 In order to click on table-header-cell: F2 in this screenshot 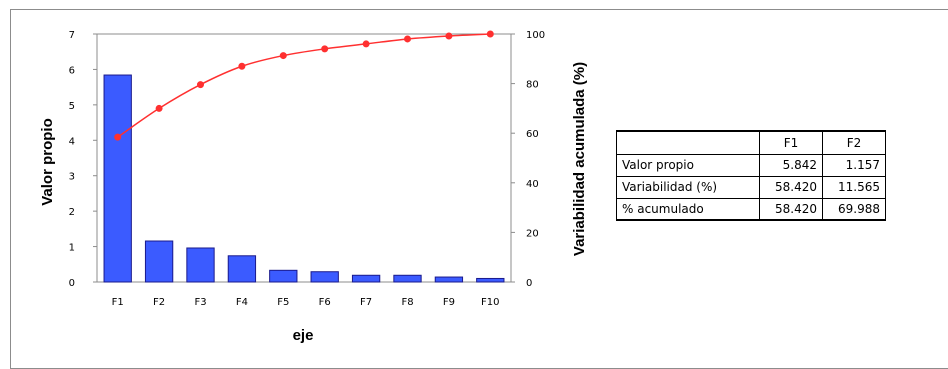, I will do `click(854, 142)`.